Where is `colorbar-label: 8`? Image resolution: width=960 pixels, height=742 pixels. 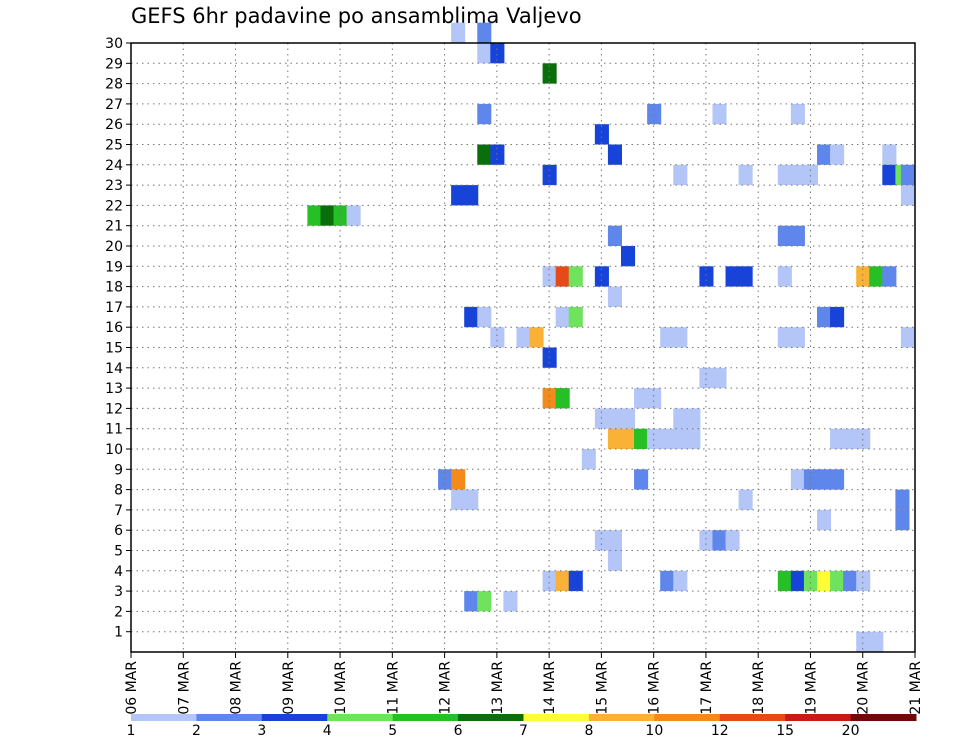 colorbar-label: 8 is located at coordinates (588, 731).